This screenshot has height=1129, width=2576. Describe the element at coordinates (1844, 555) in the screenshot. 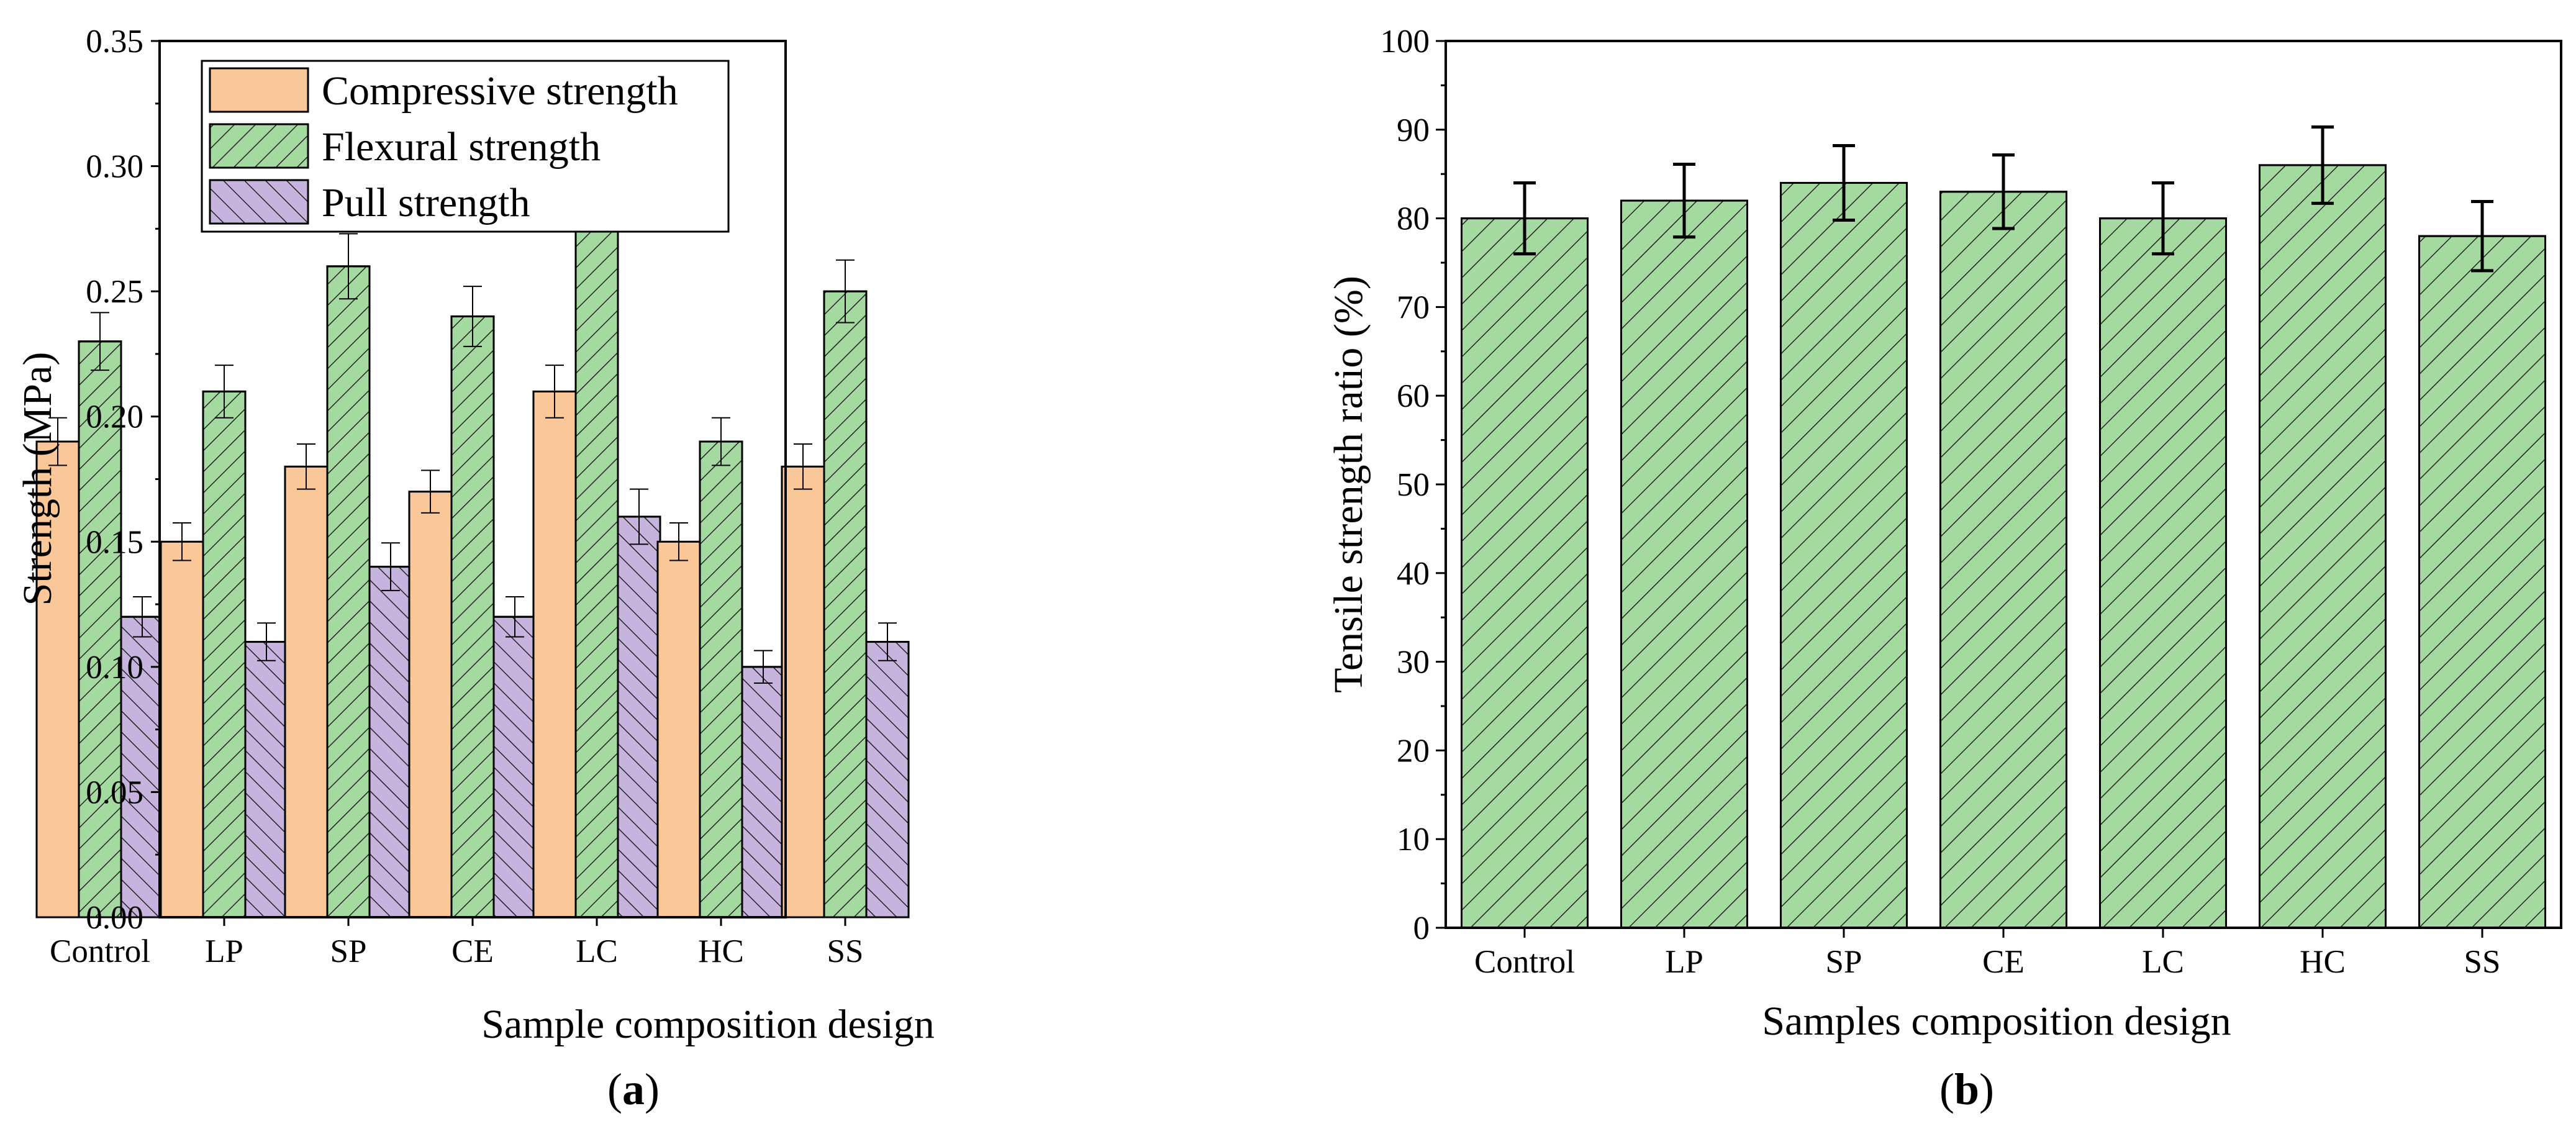

I see `bar-hatch-tensile-strength-ratio-sp` at that location.